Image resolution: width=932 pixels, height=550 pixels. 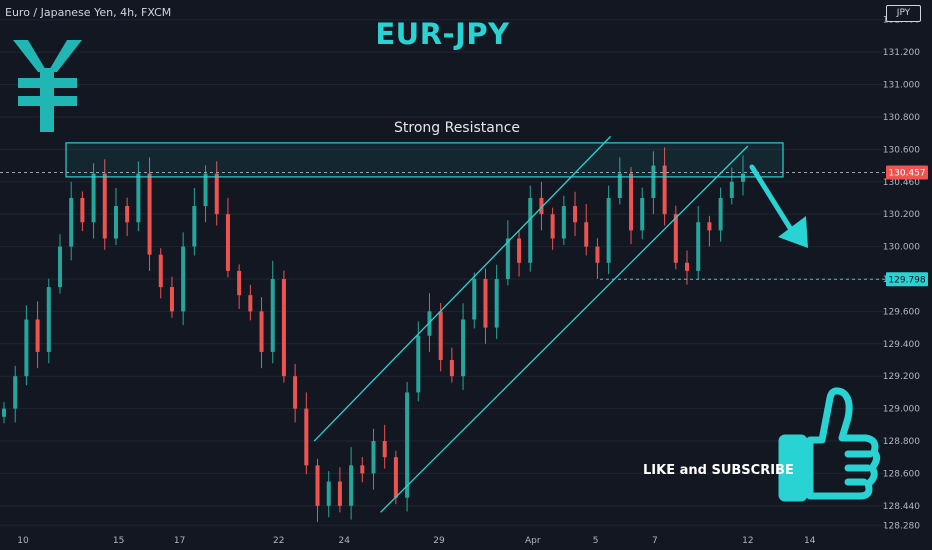 I want to click on time-tick-label: 17, so click(x=179, y=541).